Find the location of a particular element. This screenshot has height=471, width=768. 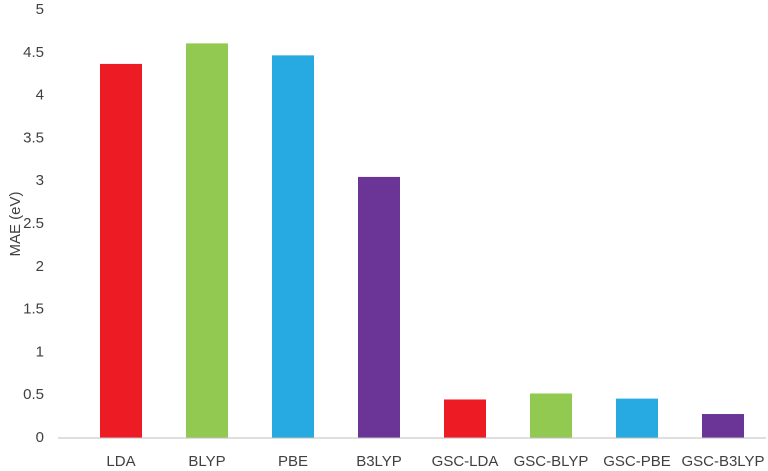

x-tick-label: LDA is located at coordinates (120, 461).